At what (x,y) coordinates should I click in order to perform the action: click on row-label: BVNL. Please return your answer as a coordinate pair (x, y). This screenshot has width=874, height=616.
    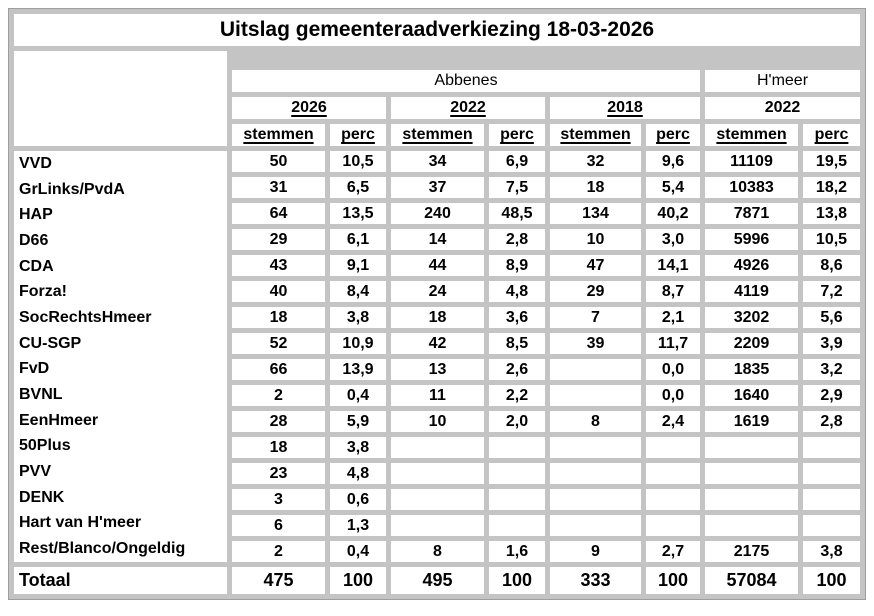
    Looking at the image, I should click on (41, 395).